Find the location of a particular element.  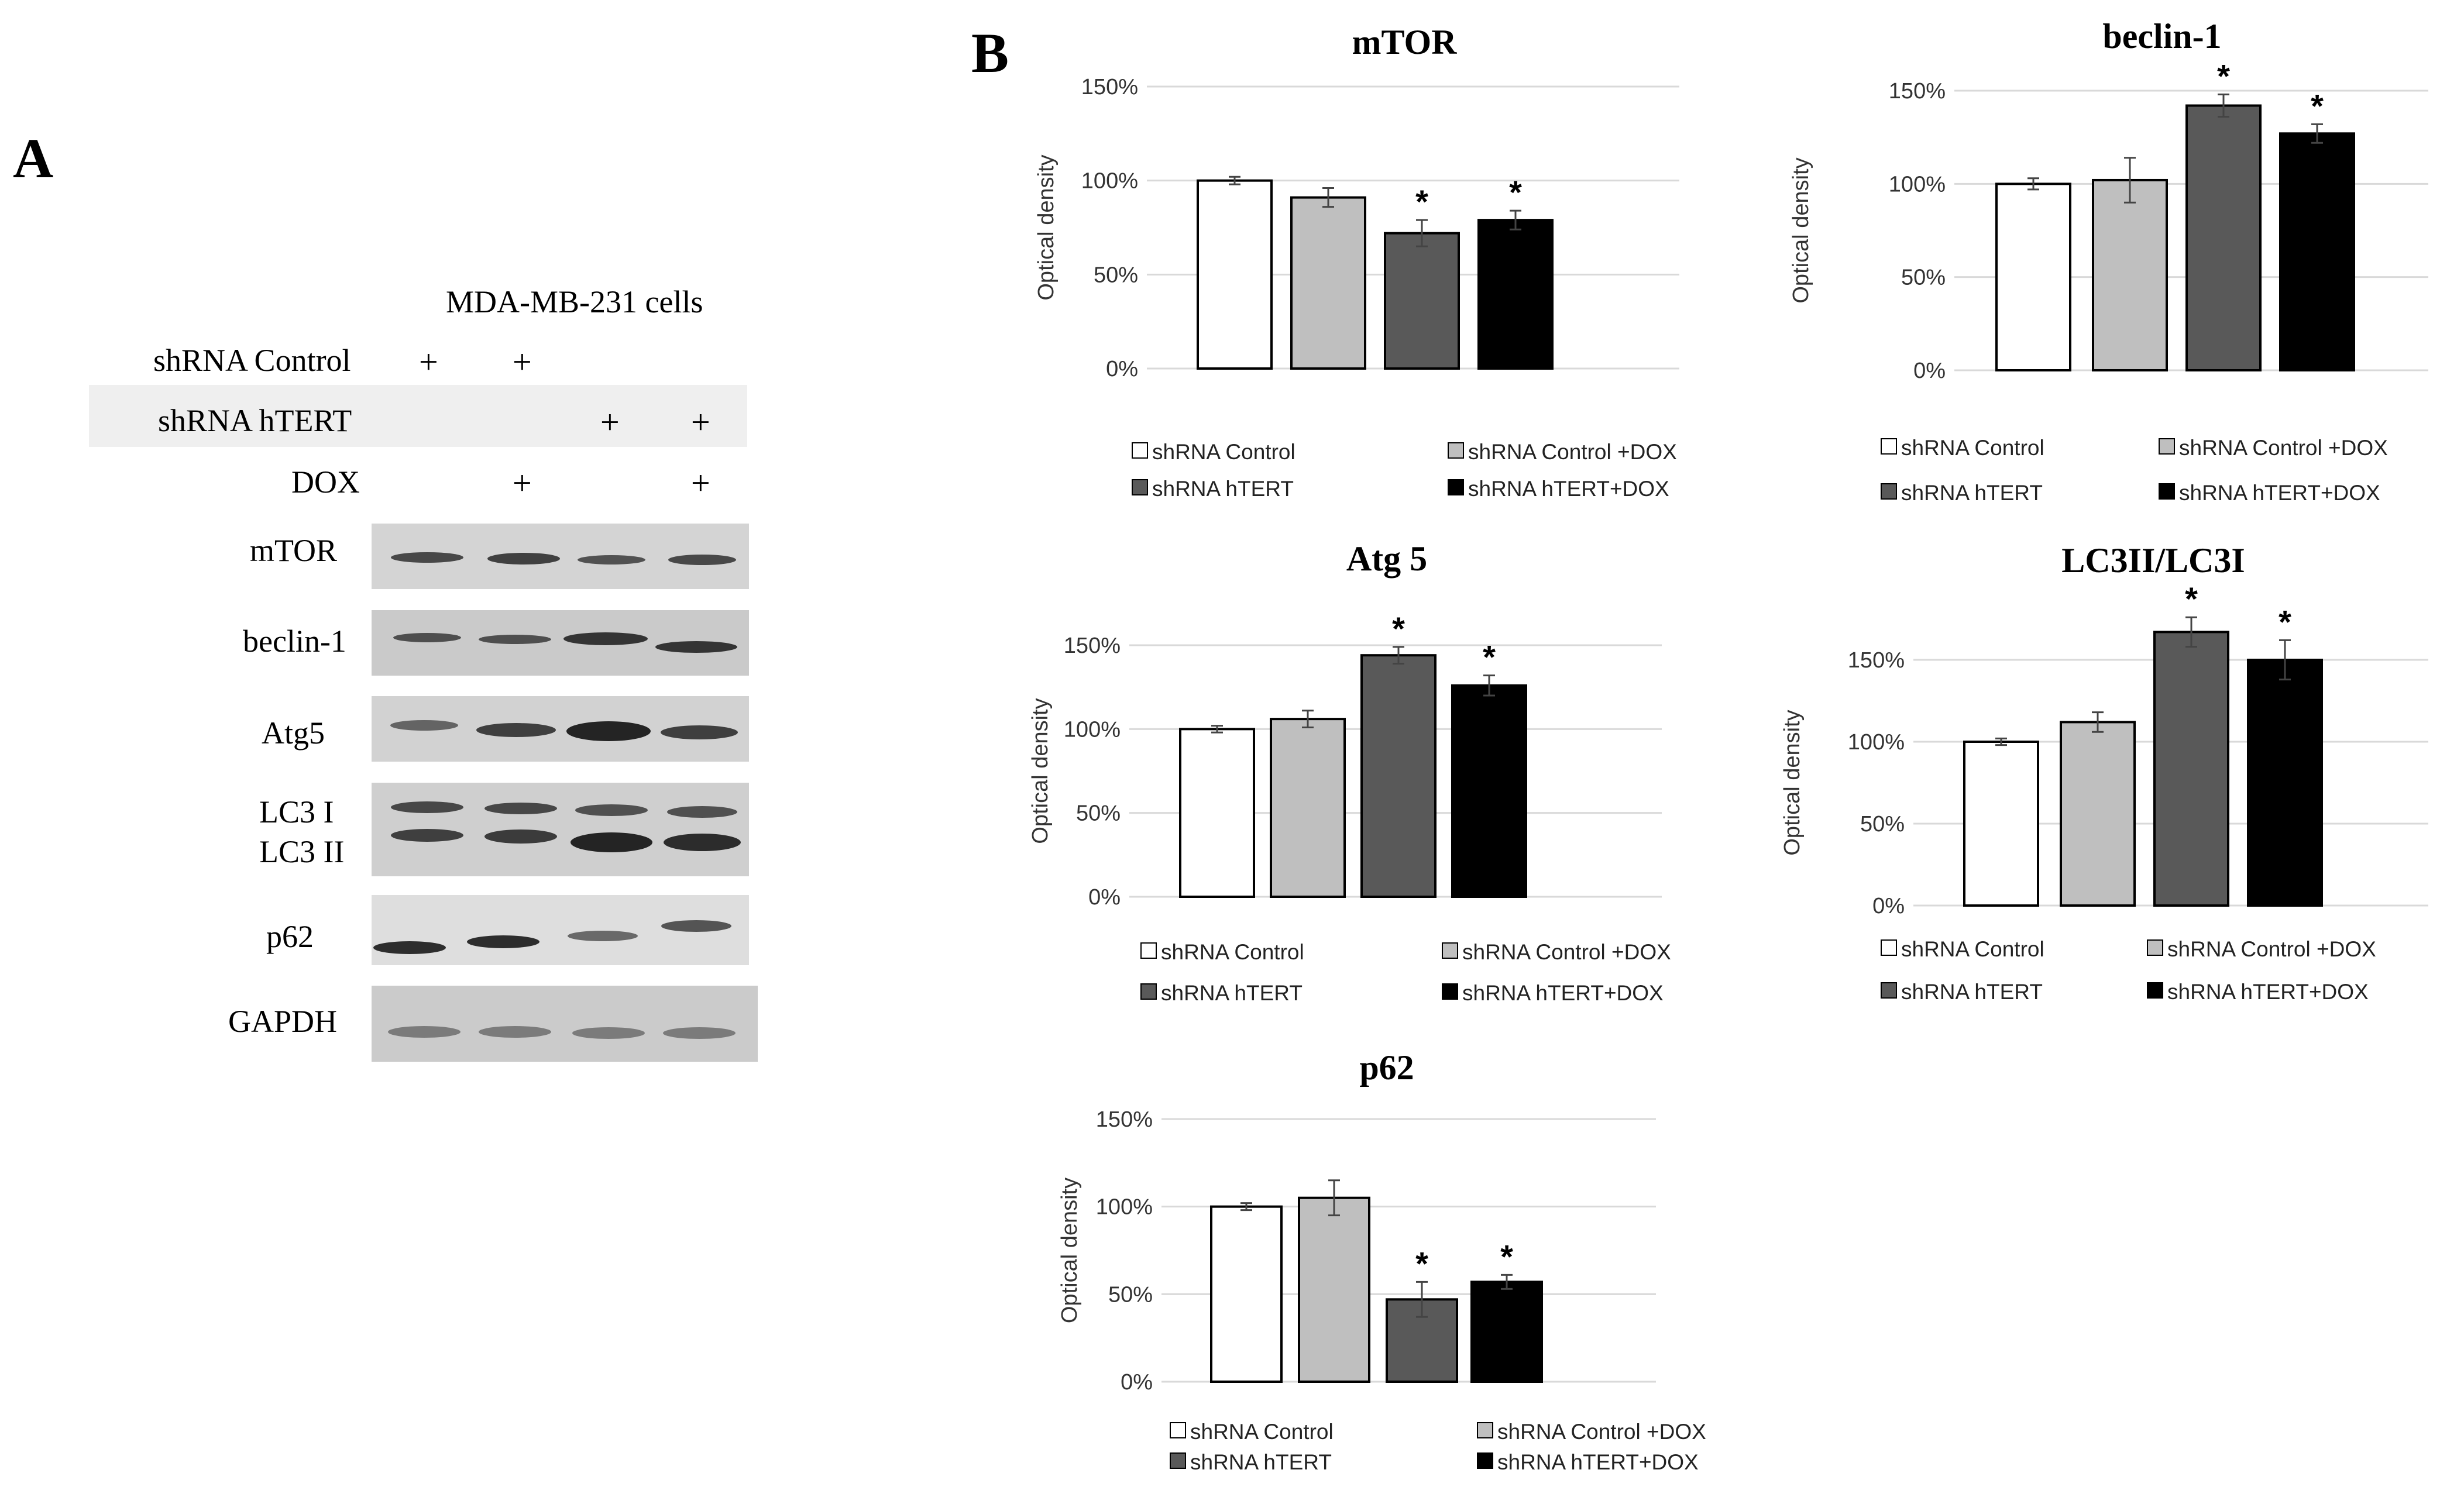

chart-title: beclin-1 is located at coordinates (2161, 36).